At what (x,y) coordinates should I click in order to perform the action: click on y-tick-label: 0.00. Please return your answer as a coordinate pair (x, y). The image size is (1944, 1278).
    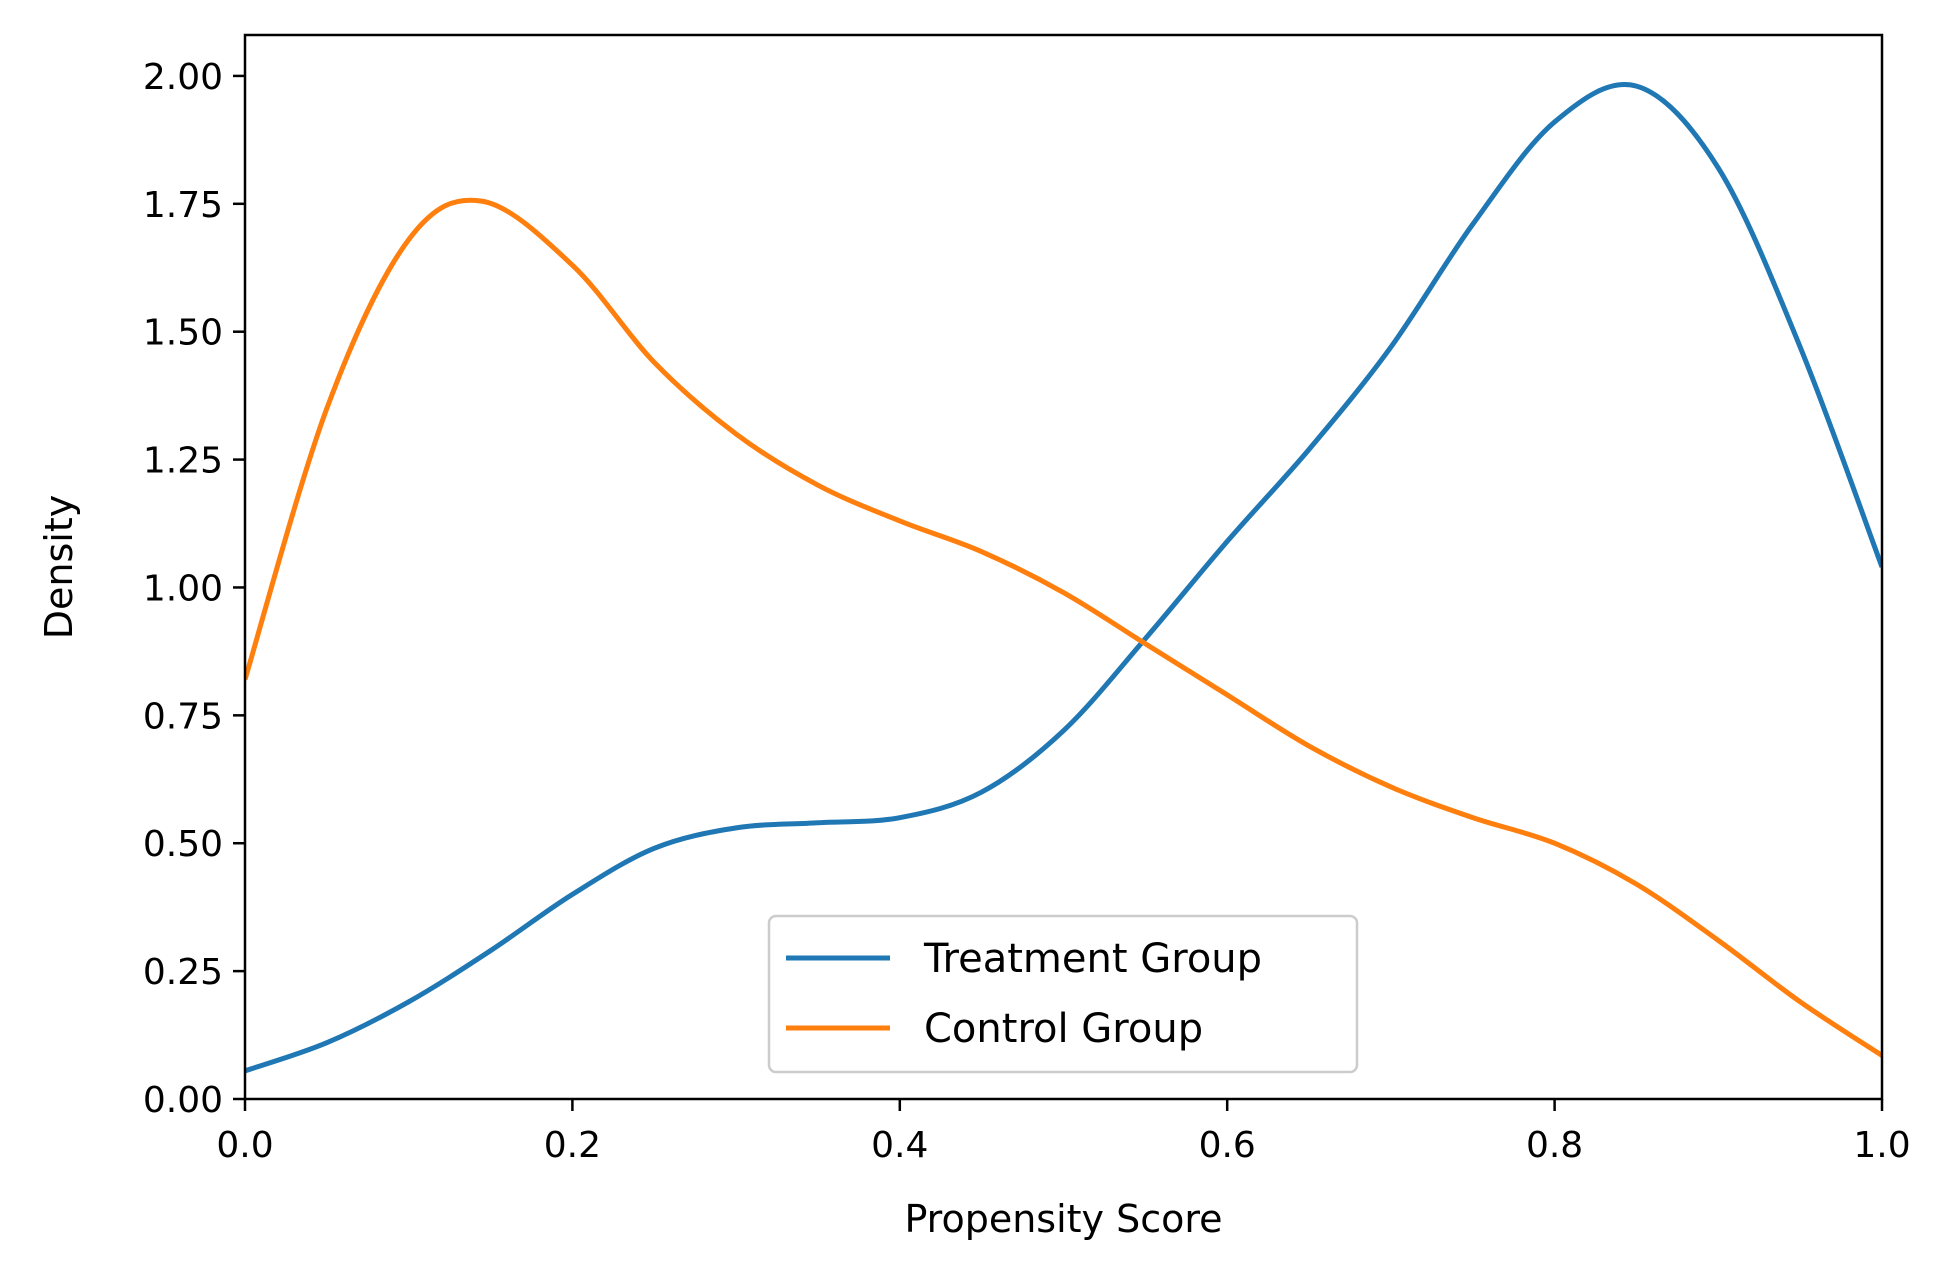
    Looking at the image, I should click on (183, 1100).